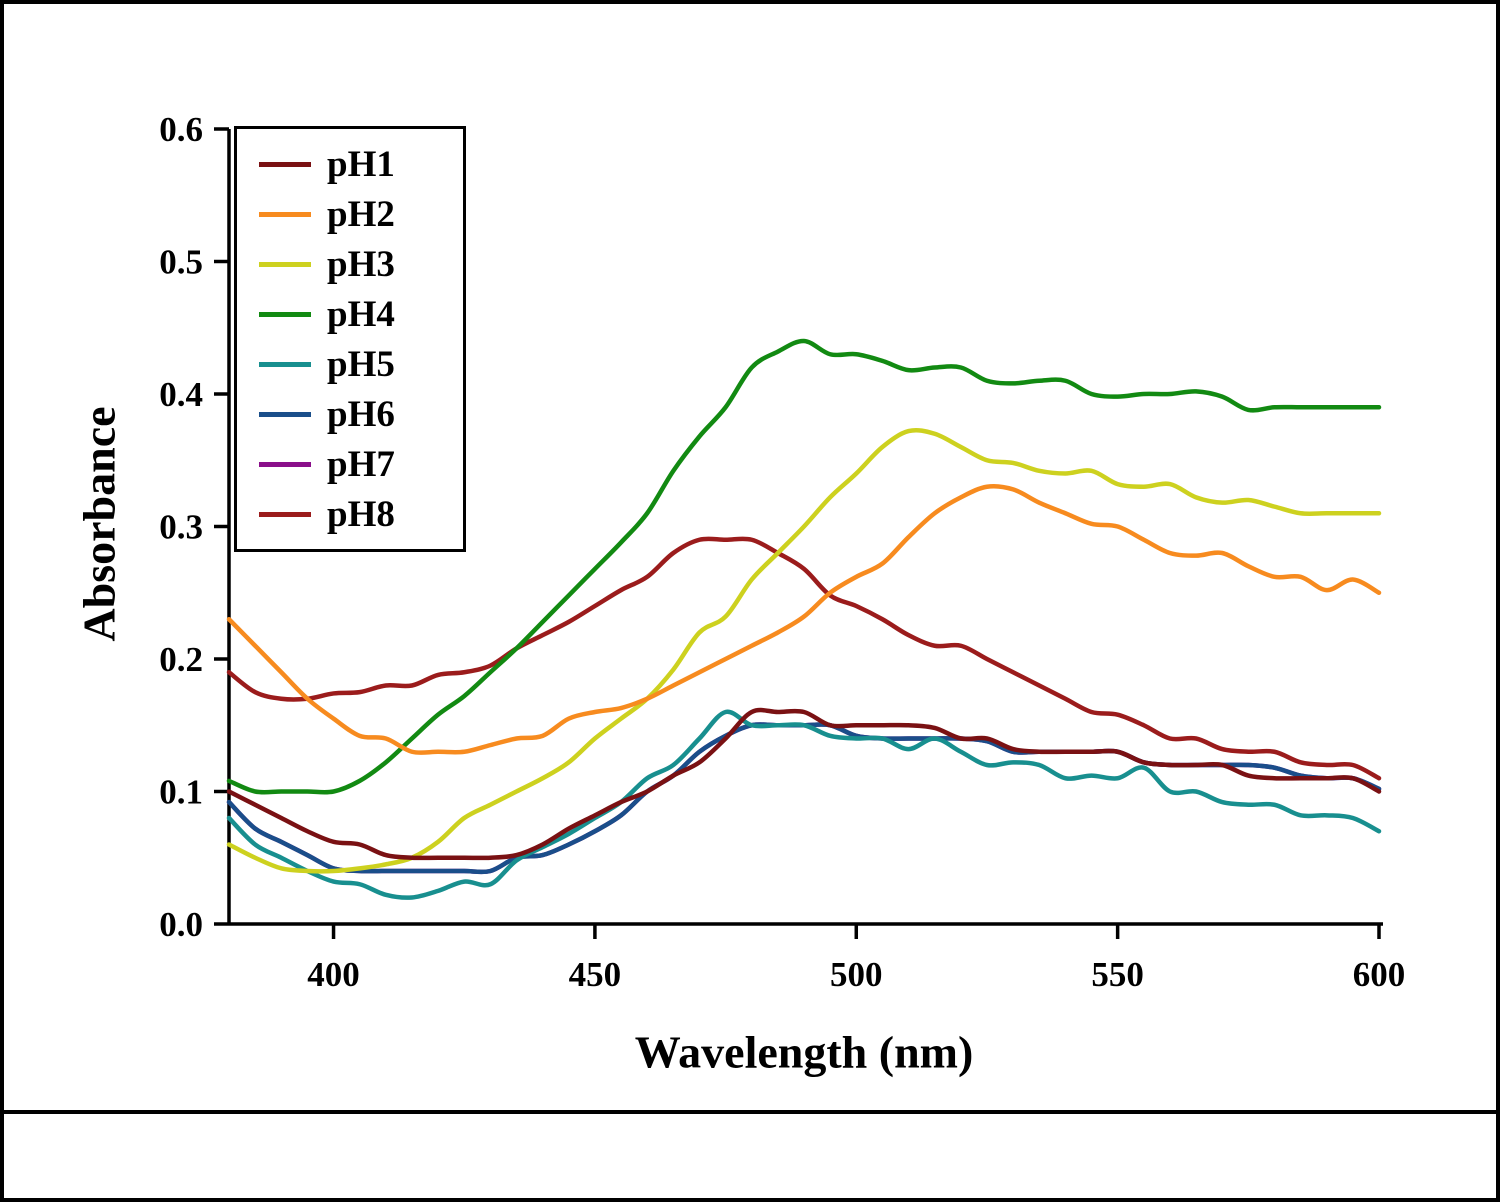 The width and height of the screenshot is (1500, 1202). What do you see at coordinates (285, 264) in the screenshot?
I see `legend-swatch-pH3` at bounding box center [285, 264].